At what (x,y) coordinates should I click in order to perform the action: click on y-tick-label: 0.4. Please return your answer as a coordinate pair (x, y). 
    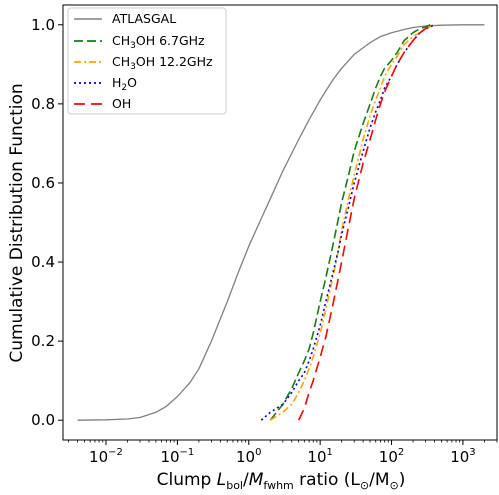
    Looking at the image, I should click on (43, 262).